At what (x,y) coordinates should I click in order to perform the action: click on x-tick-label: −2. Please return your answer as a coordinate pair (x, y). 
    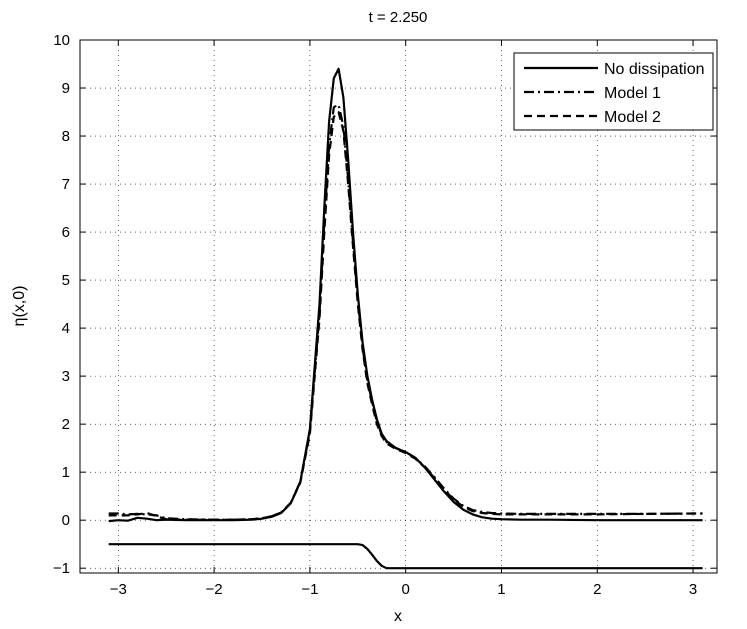
    Looking at the image, I should click on (214, 589).